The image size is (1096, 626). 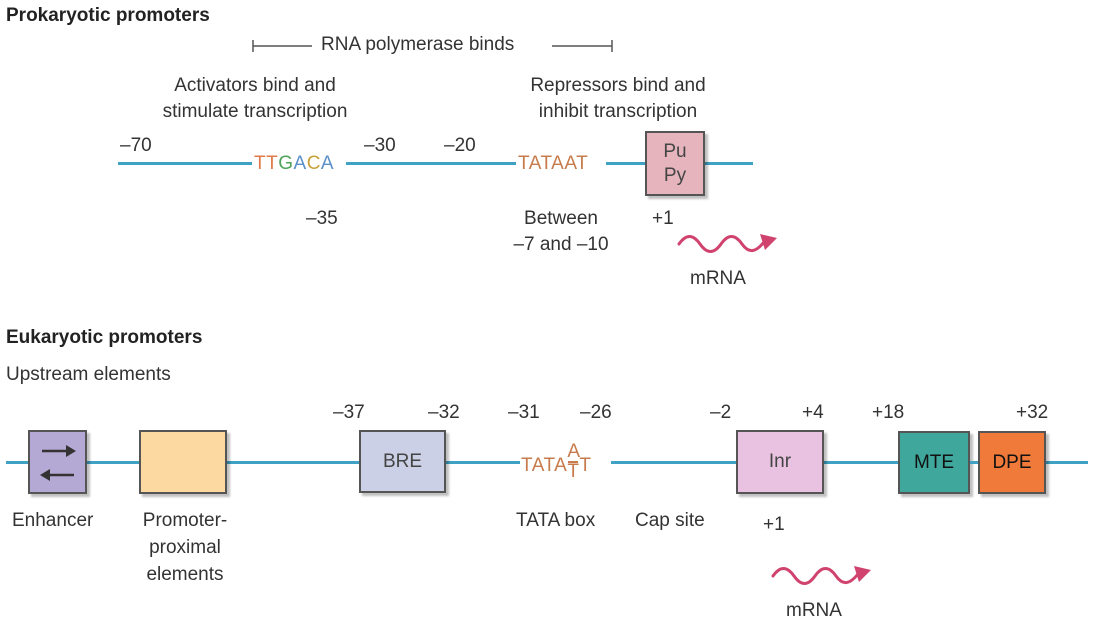 What do you see at coordinates (1032, 412) in the screenshot?
I see `position-plus-32: +32` at bounding box center [1032, 412].